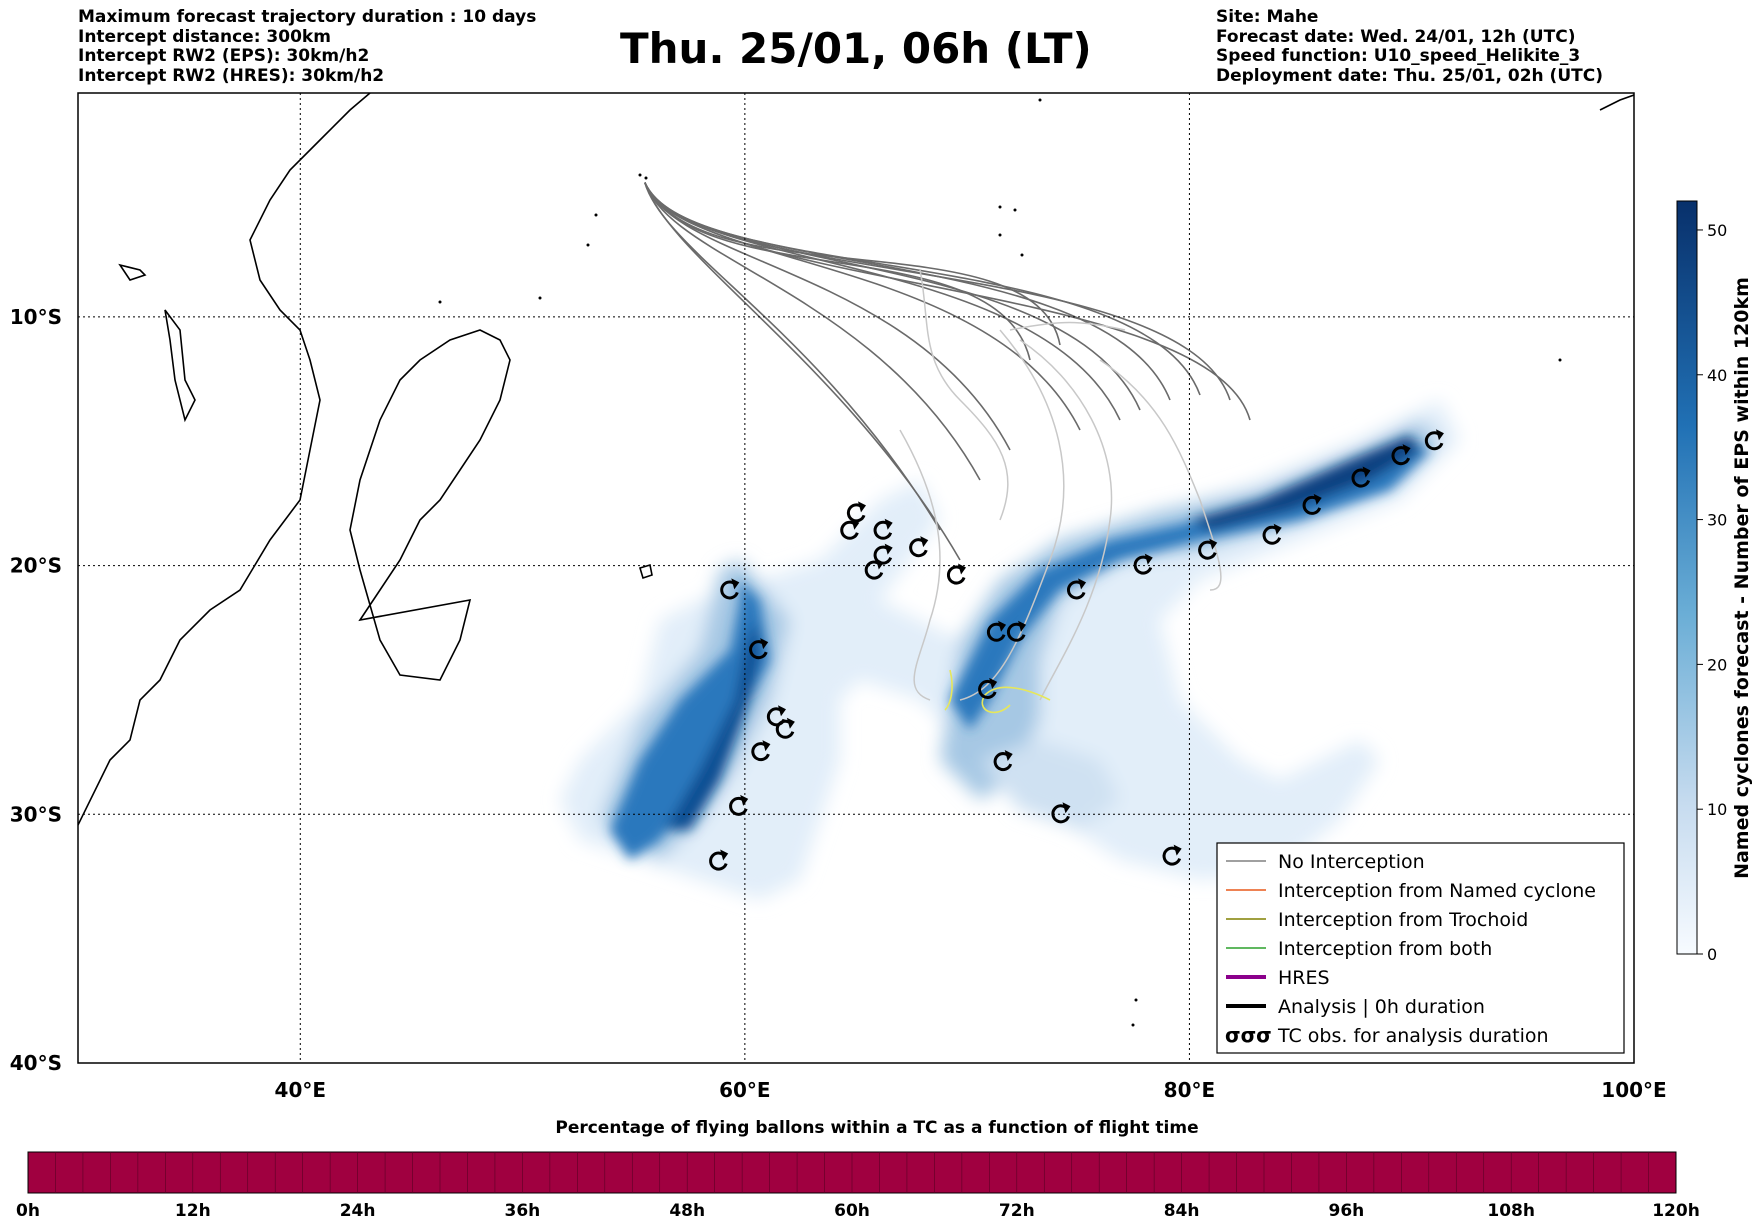  I want to click on bottom-colorbar-tick: 60h, so click(852, 1211).